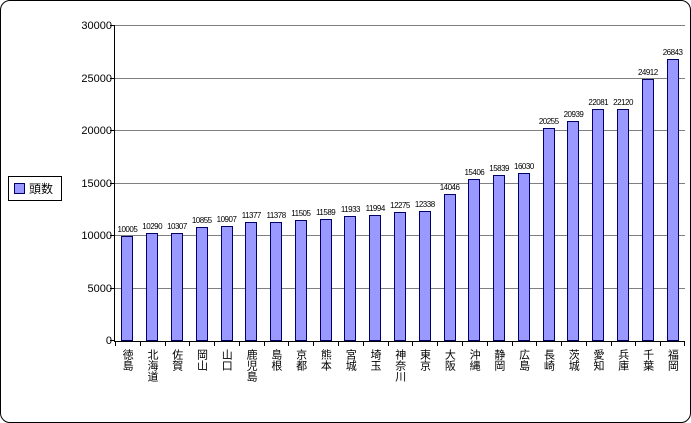  What do you see at coordinates (350, 278) in the screenshot?
I see `bar-宮城` at bounding box center [350, 278].